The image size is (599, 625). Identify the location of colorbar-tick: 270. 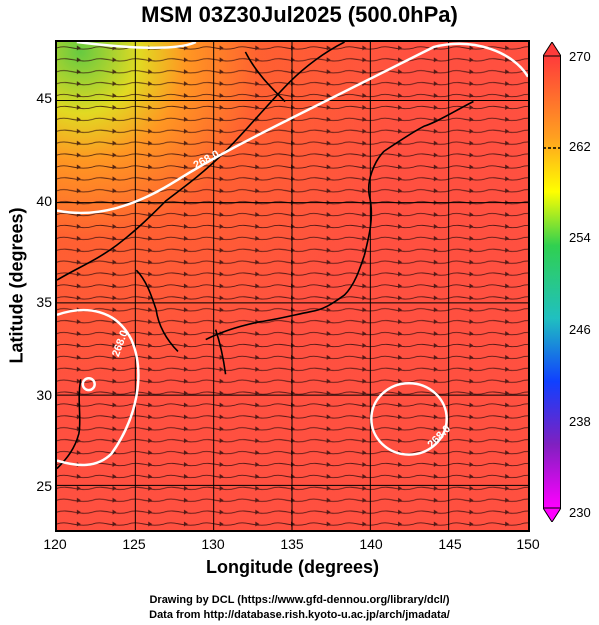
(580, 56).